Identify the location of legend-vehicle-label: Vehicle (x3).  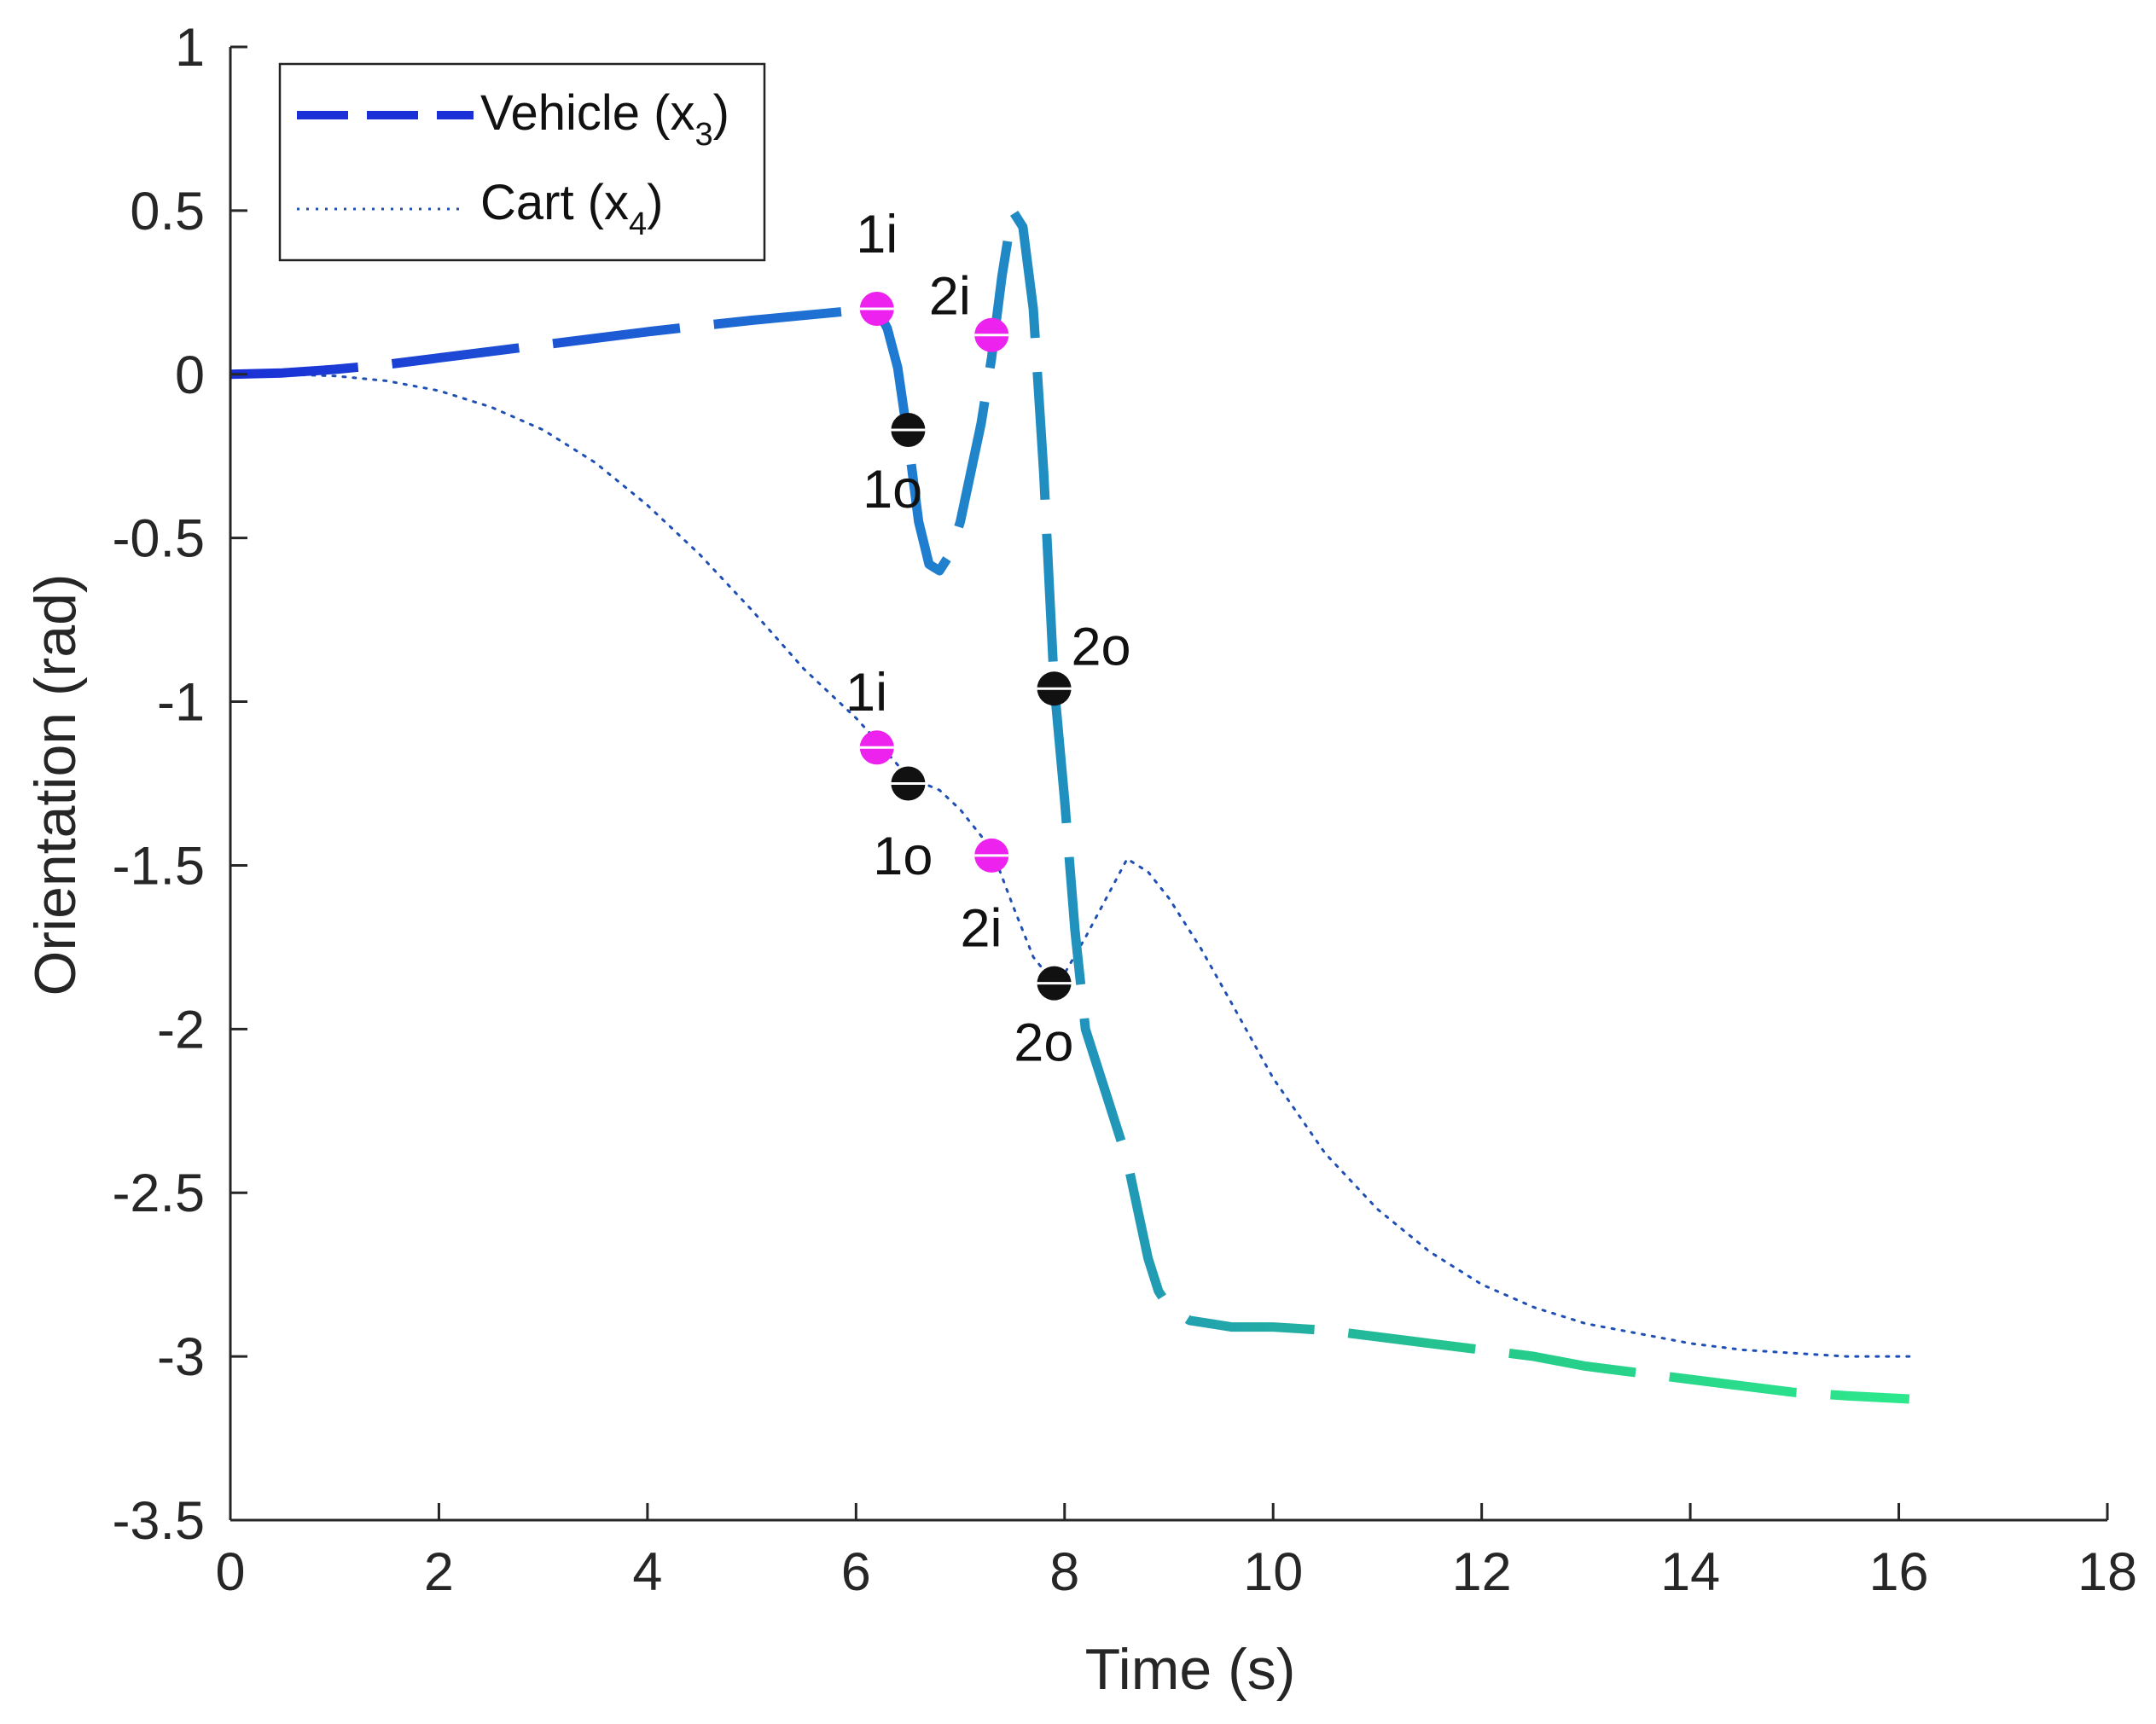
(604, 119).